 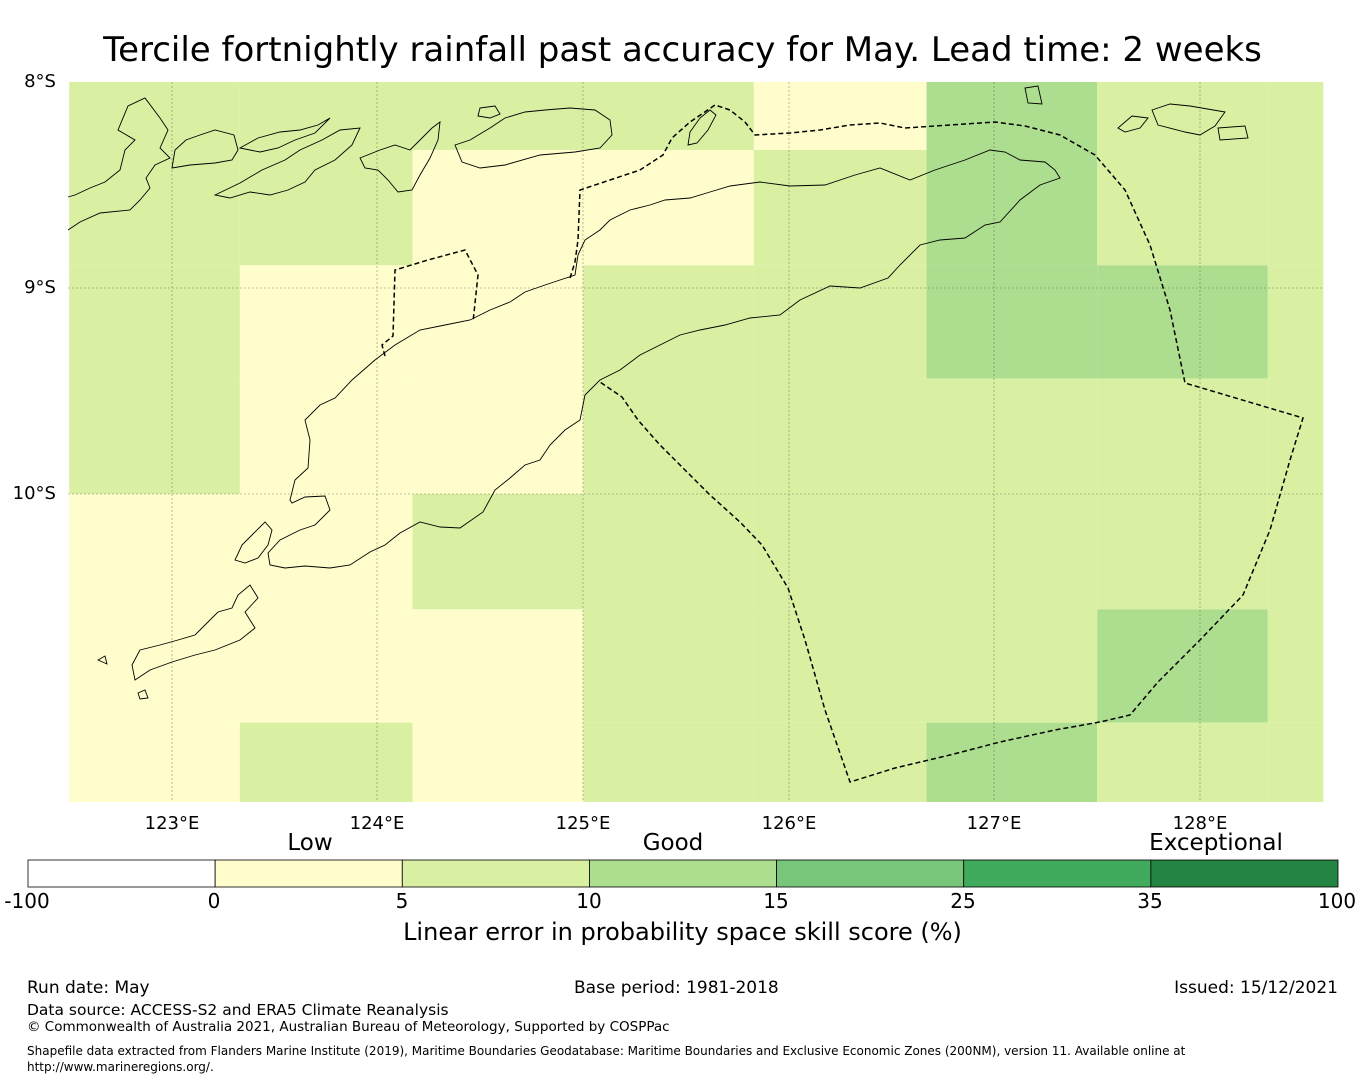 What do you see at coordinates (673, 843) in the screenshot?
I see `colorbar-category-good: Good` at bounding box center [673, 843].